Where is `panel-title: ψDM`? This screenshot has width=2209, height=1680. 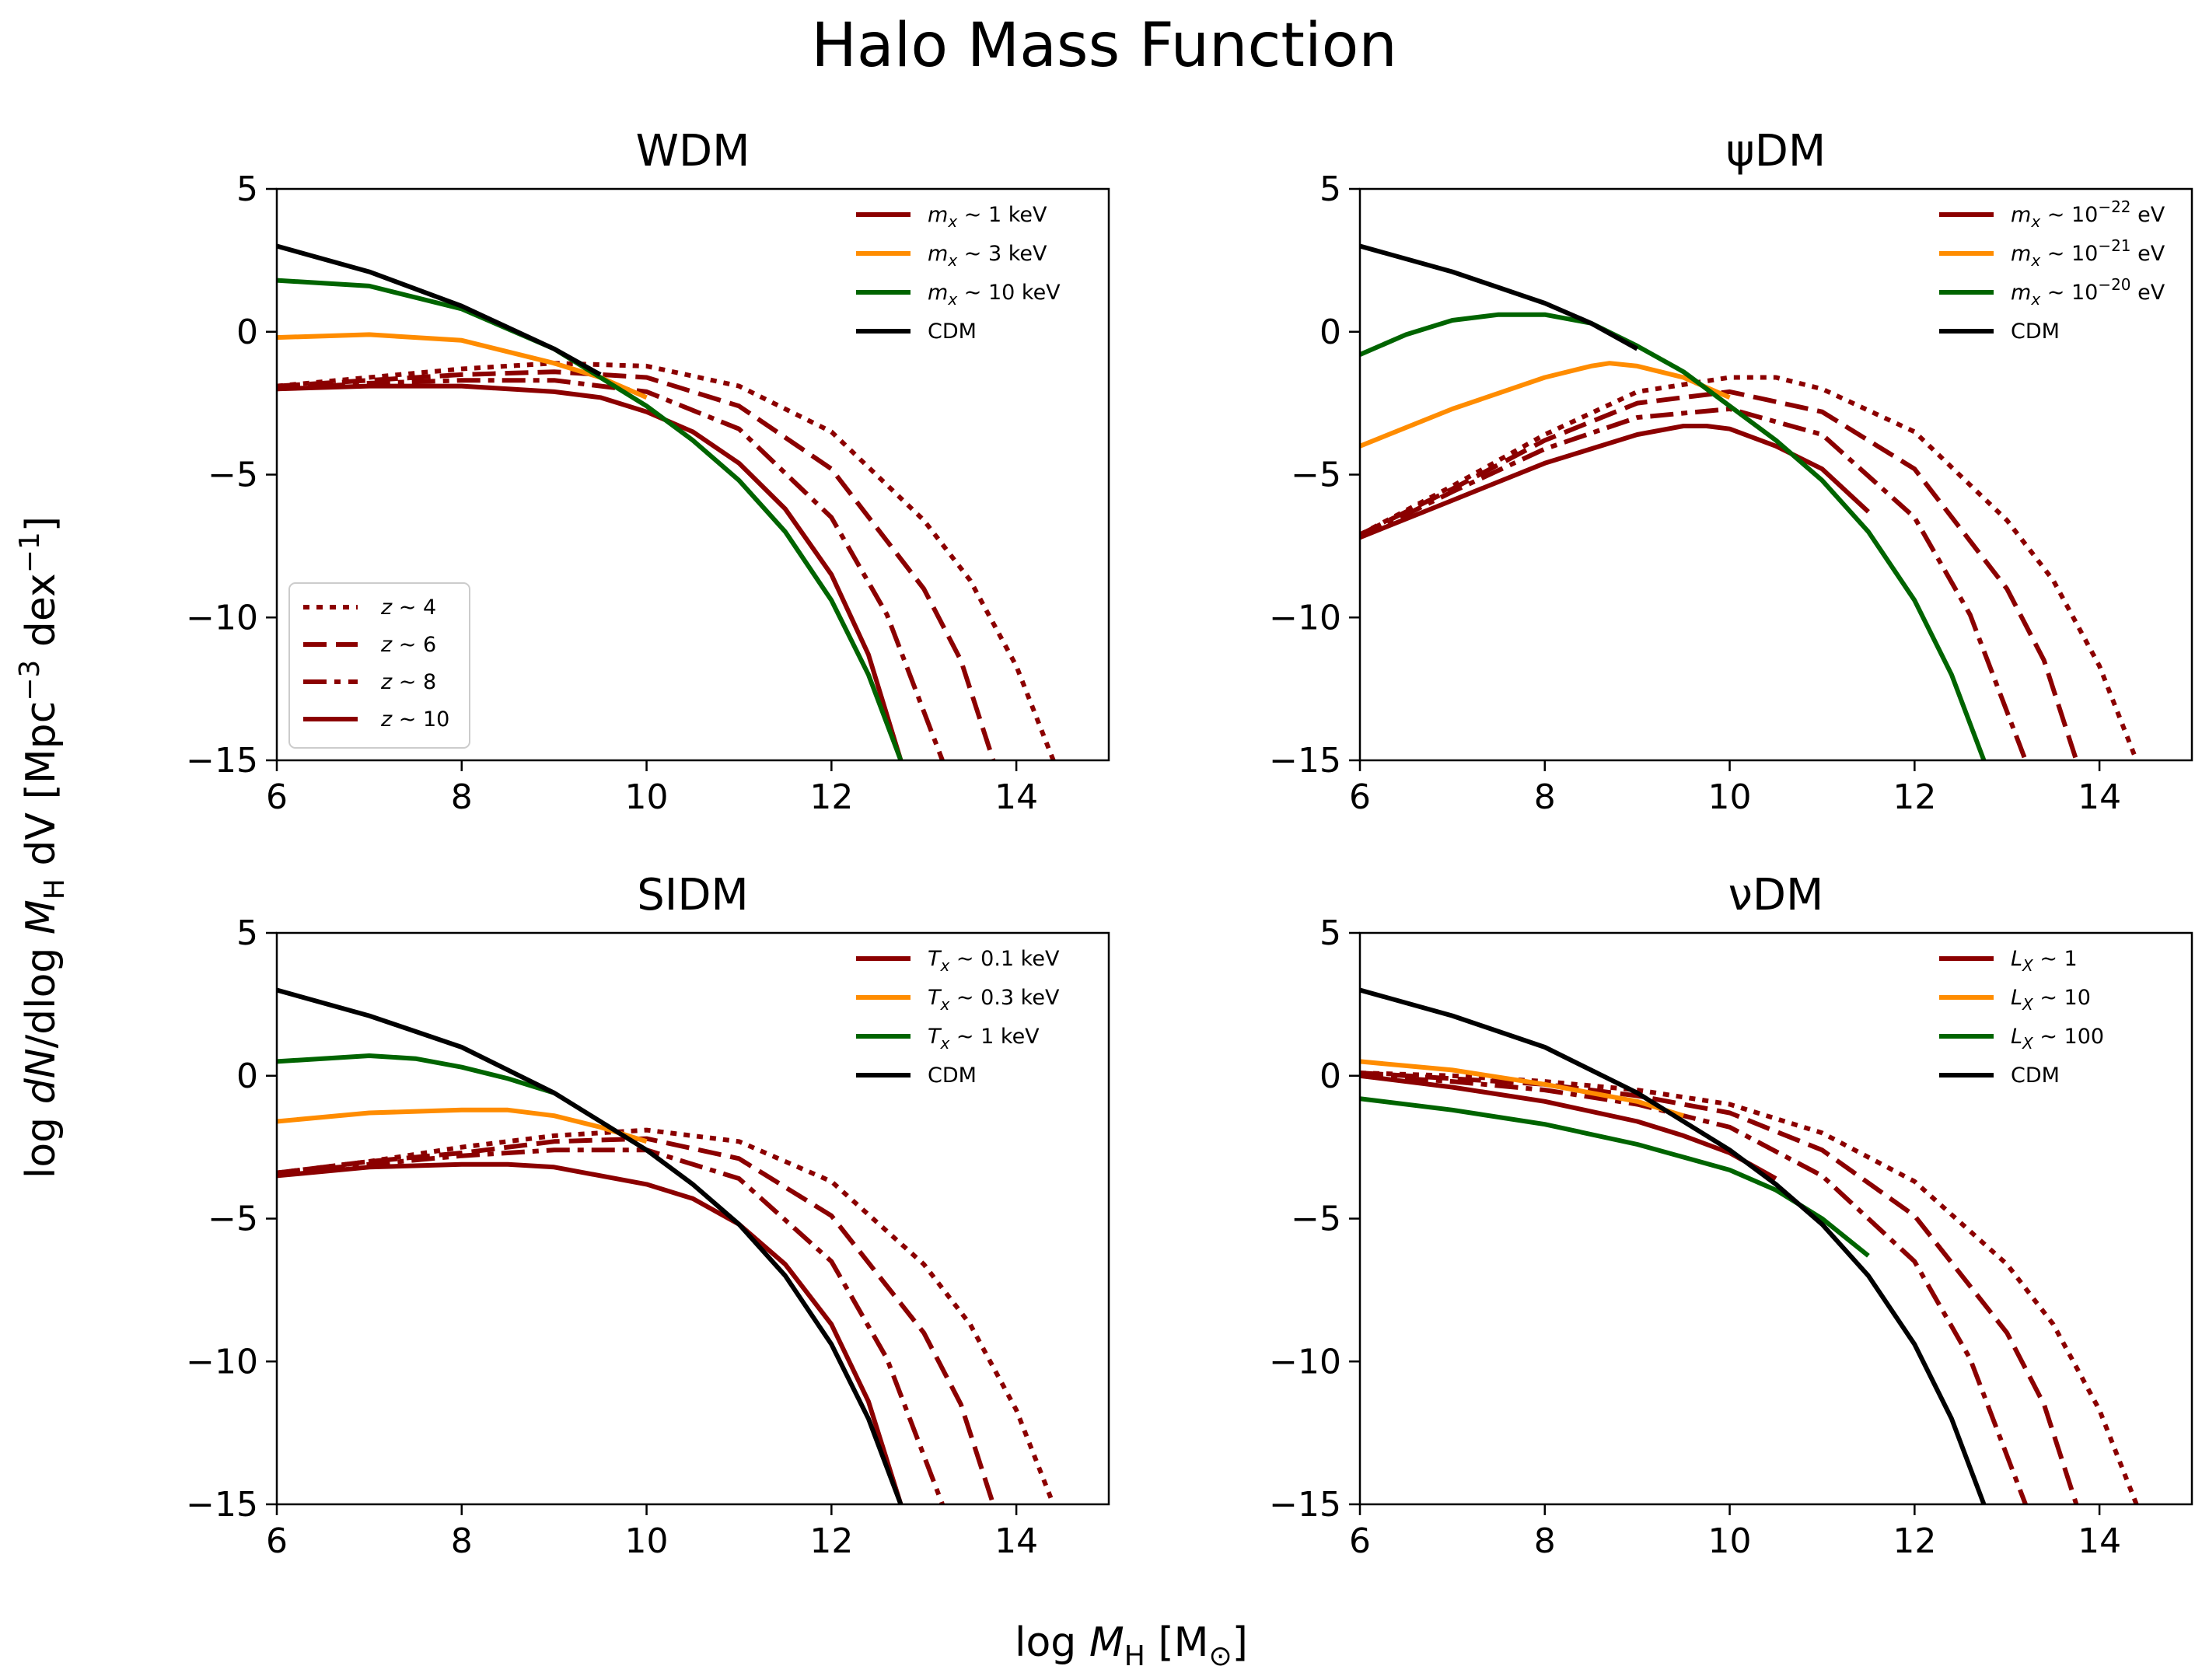 panel-title: ψDM is located at coordinates (1776, 151).